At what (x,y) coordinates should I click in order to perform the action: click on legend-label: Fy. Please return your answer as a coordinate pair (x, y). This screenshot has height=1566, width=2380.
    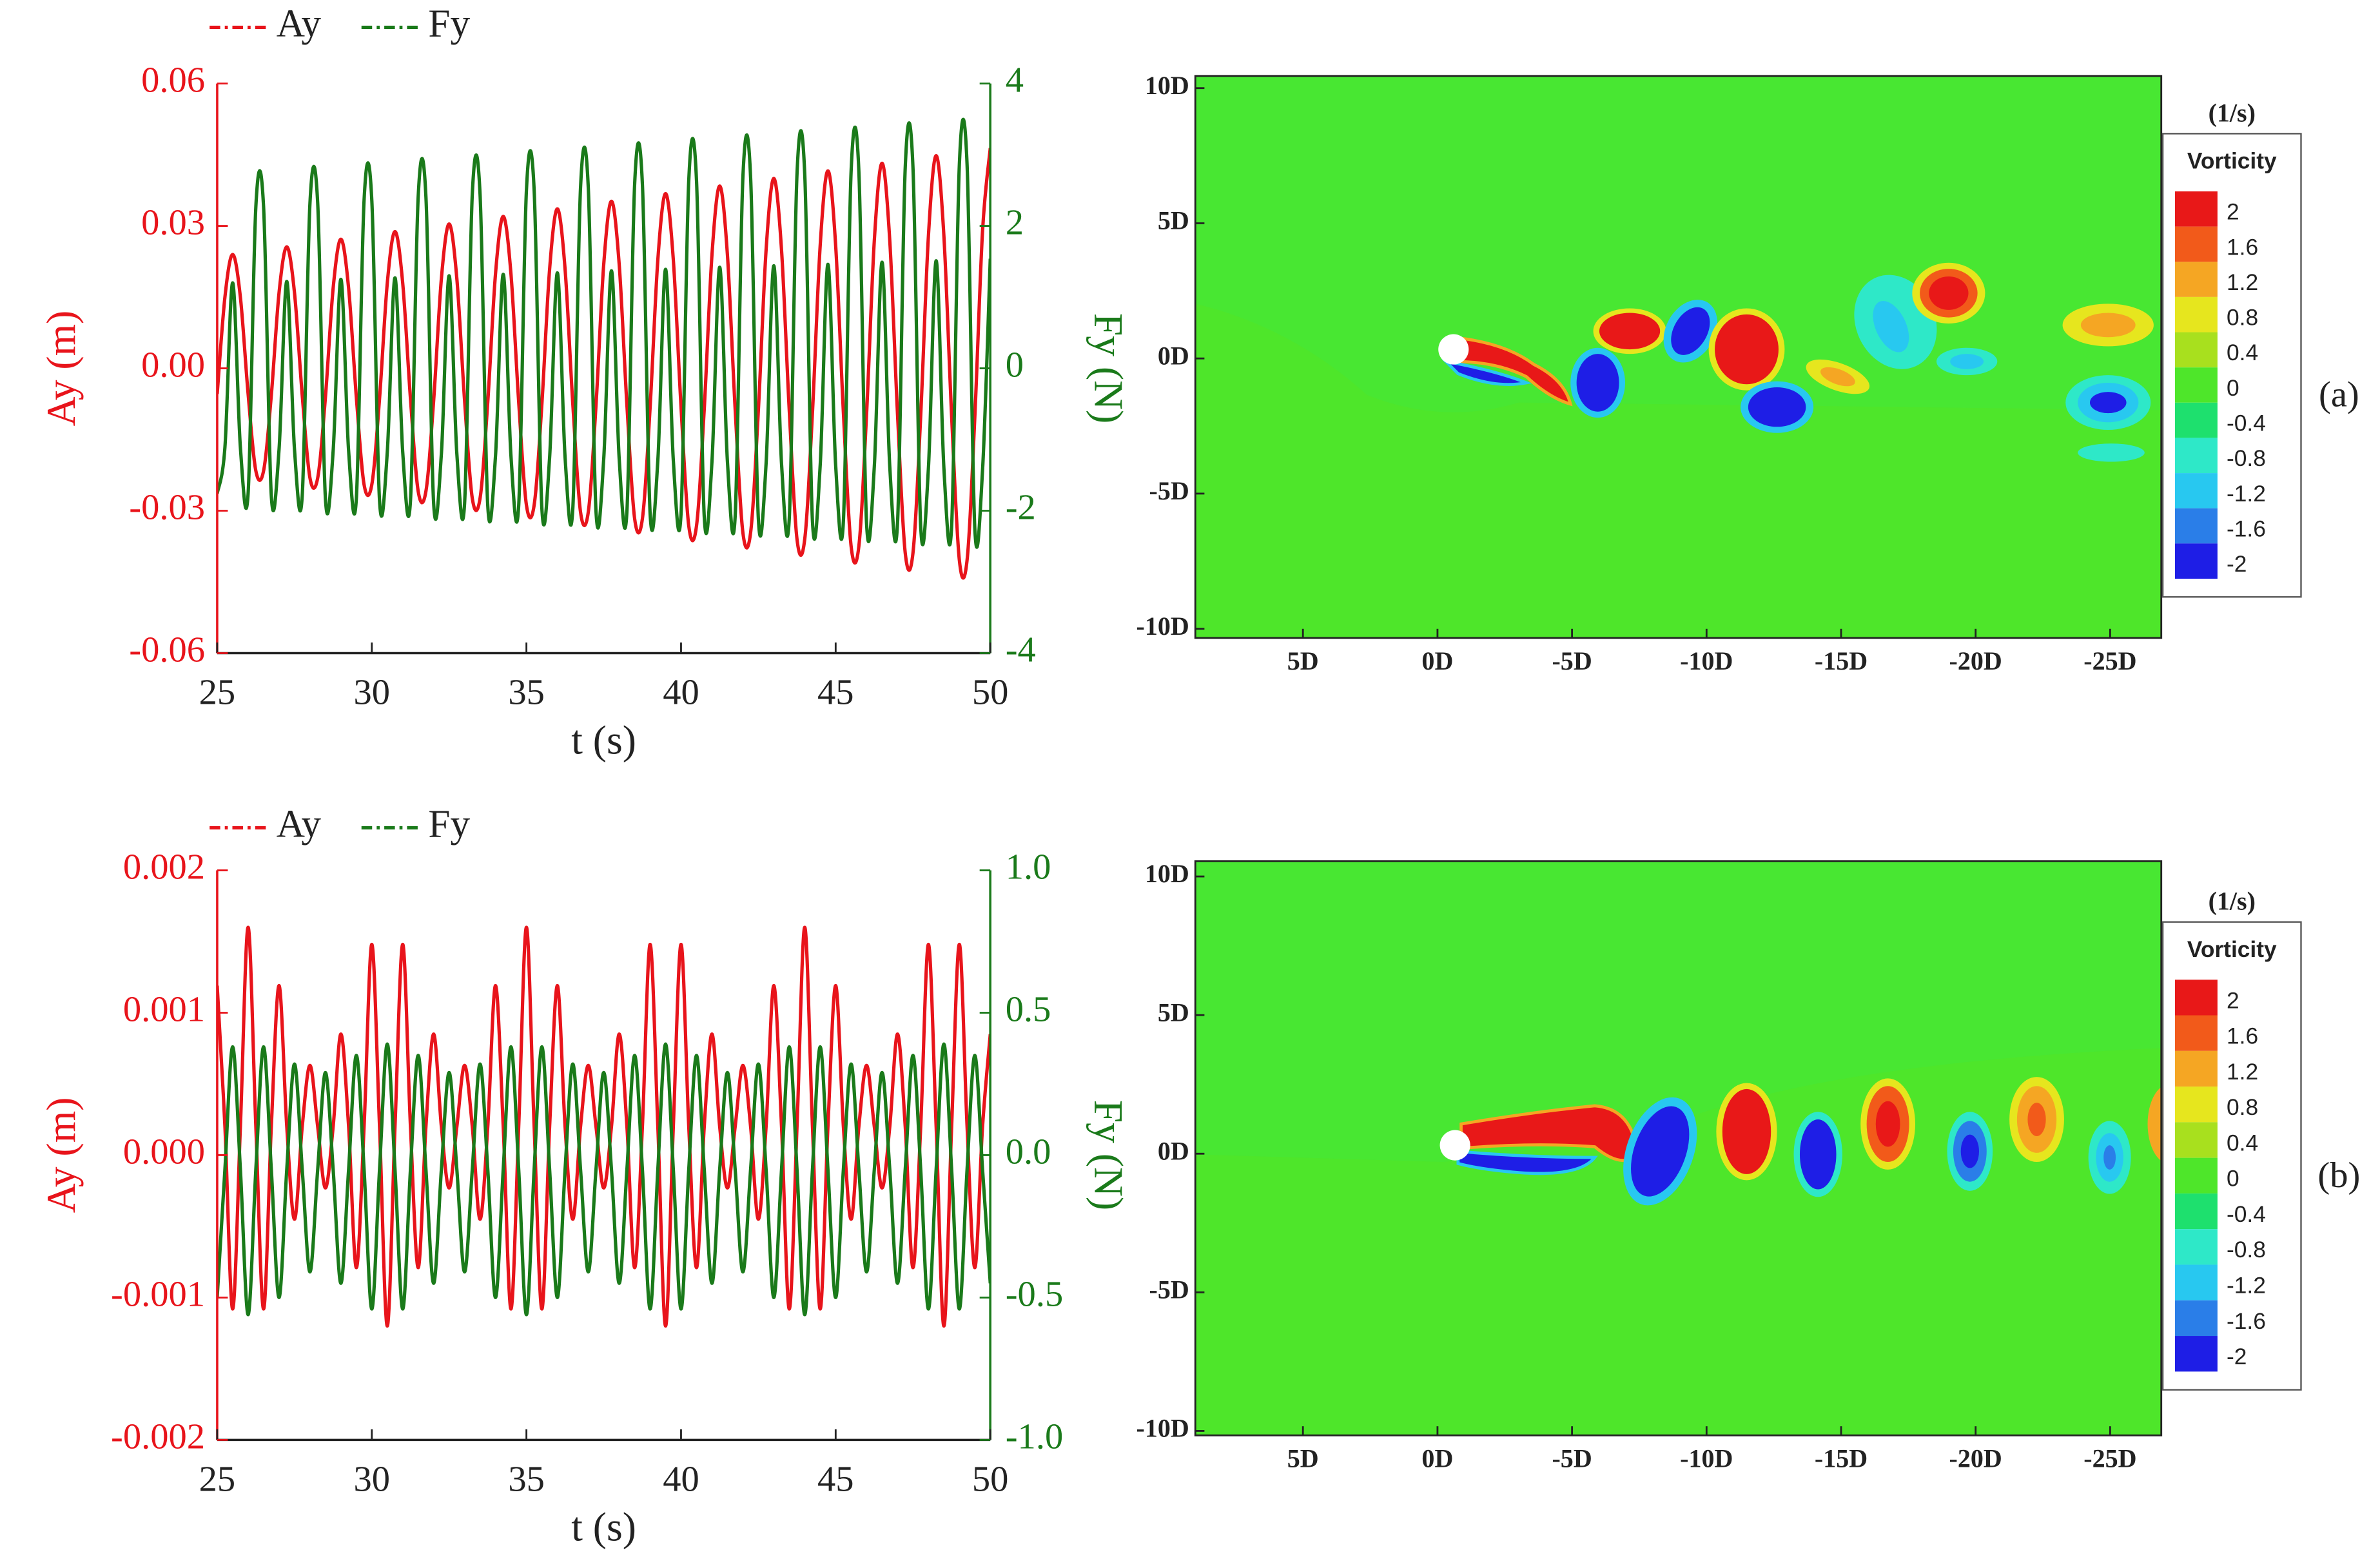
    Looking at the image, I should click on (449, 23).